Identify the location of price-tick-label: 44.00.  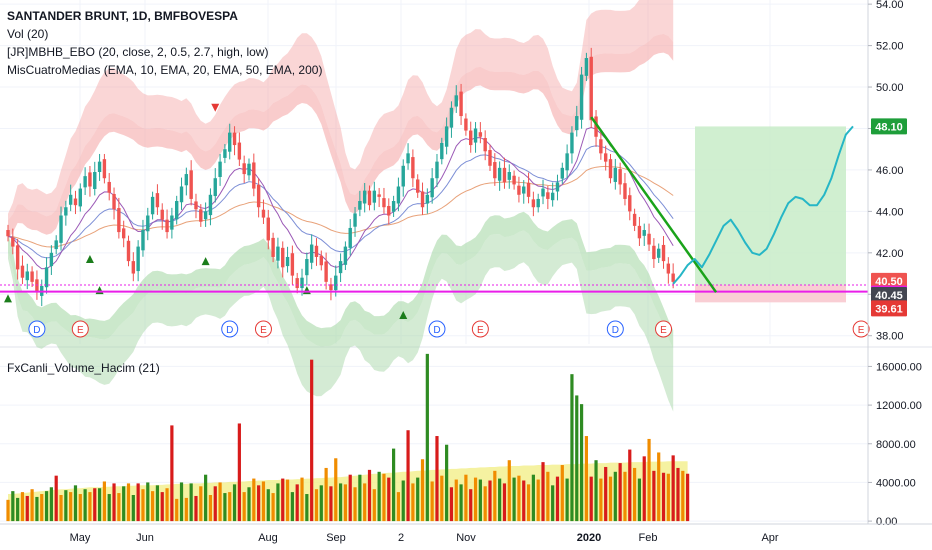
(890, 212).